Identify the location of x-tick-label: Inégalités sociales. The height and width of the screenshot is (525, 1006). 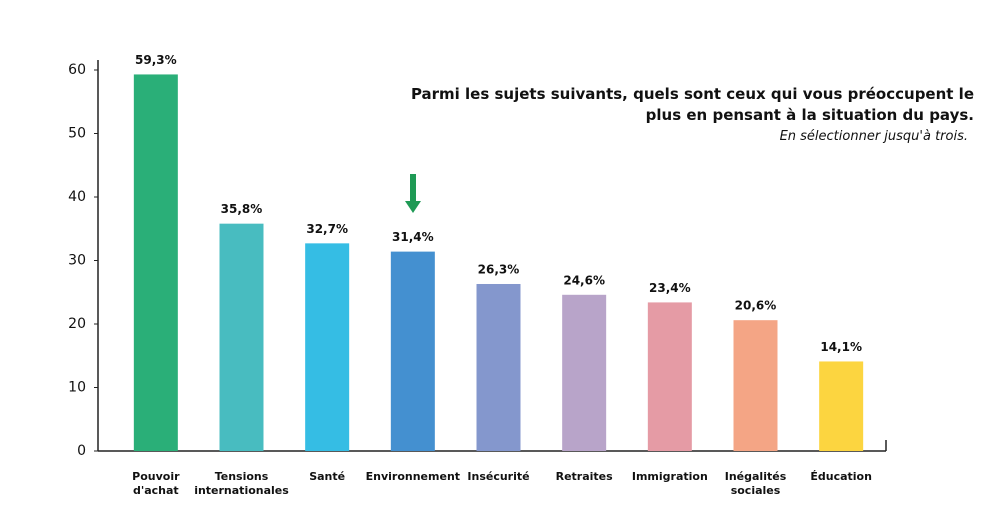
(755, 483).